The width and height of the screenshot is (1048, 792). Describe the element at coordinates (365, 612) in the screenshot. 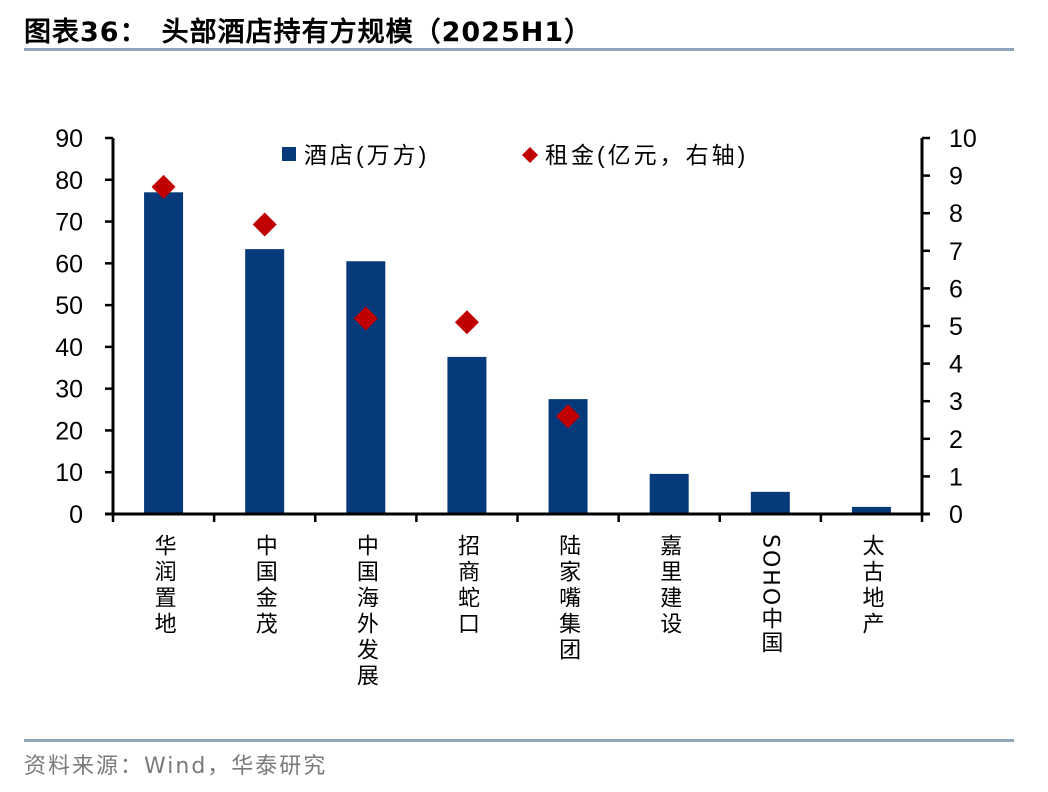

I see `category-label: 中国海外发展` at that location.